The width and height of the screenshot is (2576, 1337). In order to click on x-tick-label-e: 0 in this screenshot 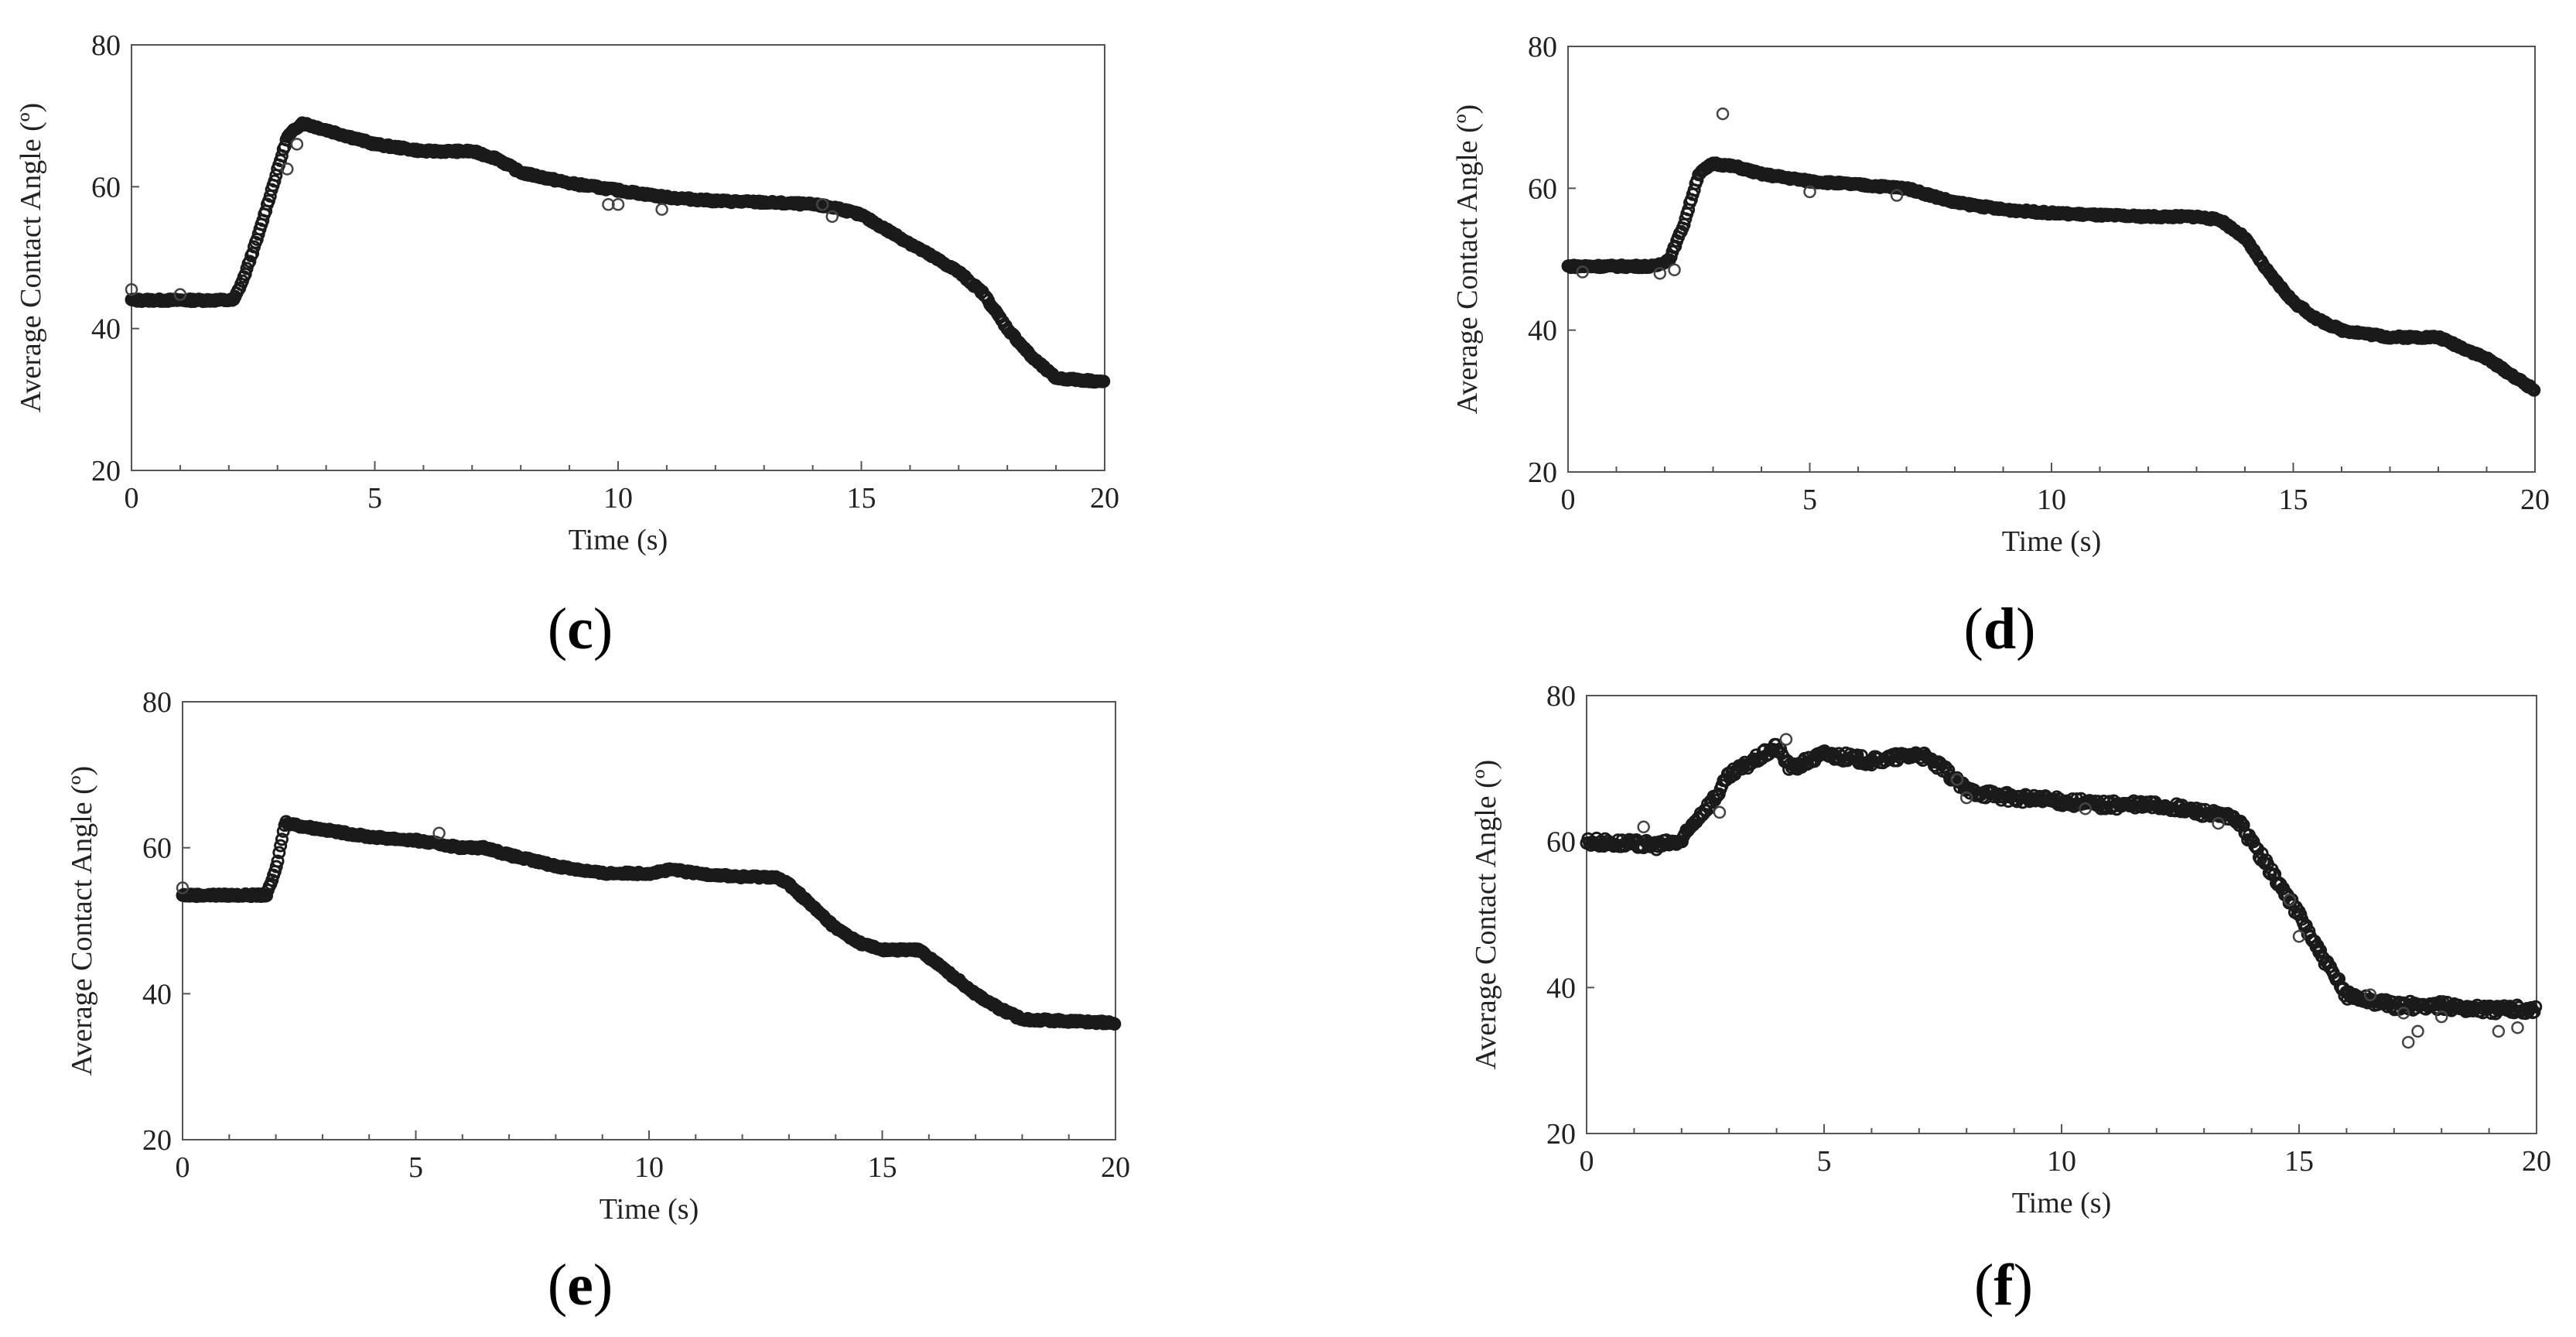, I will do `click(183, 1167)`.